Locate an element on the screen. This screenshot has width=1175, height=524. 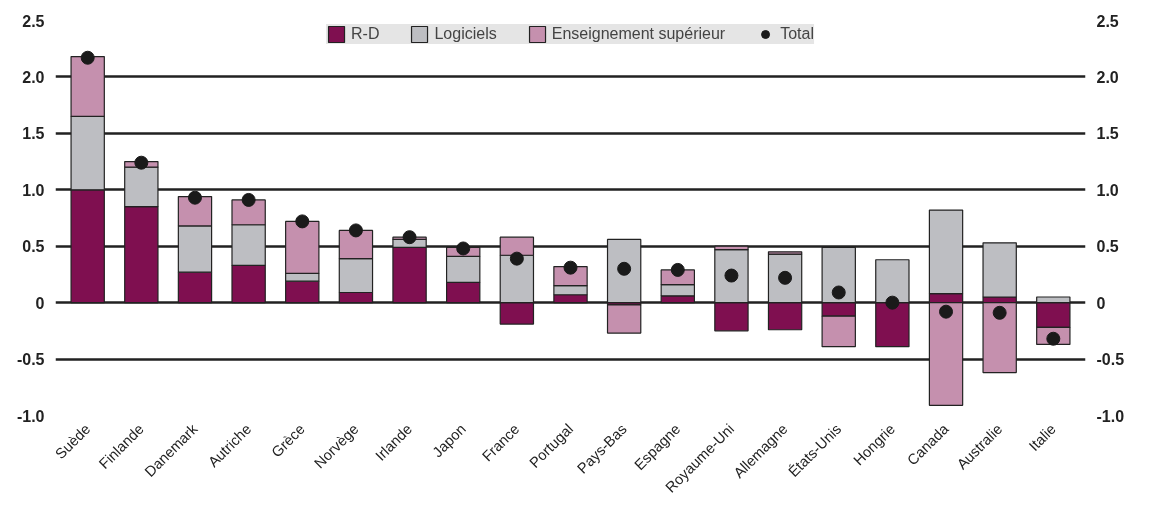
y2-tick-label: -0.5 is located at coordinates (1110, 360).